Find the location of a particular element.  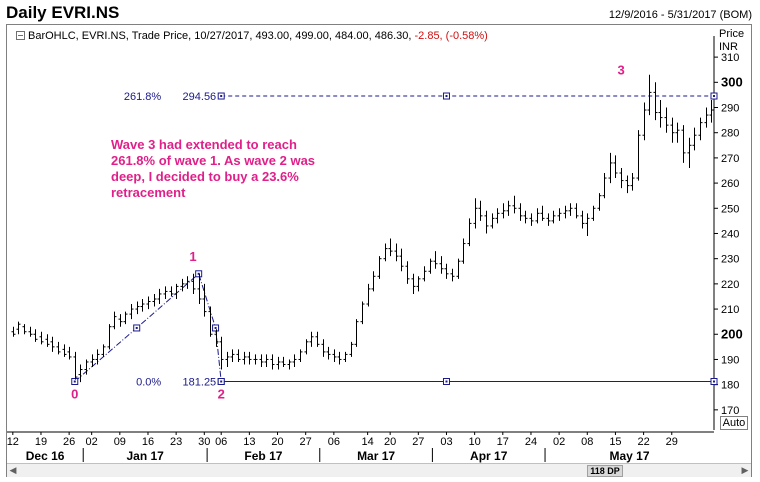

auto-scale-button: Auto is located at coordinates (734, 423).